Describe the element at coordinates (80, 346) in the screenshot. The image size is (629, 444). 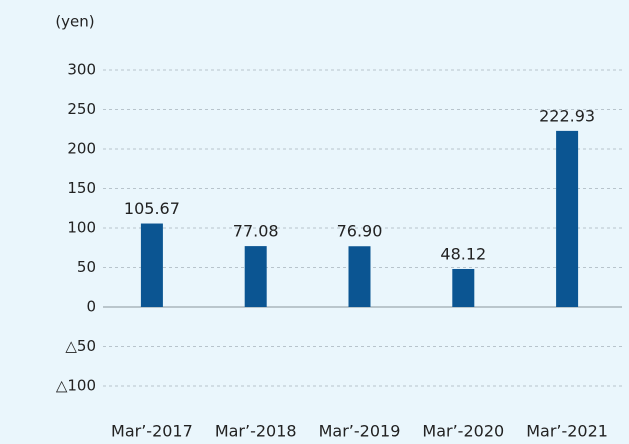
I see `y-tick-label: △50` at that location.